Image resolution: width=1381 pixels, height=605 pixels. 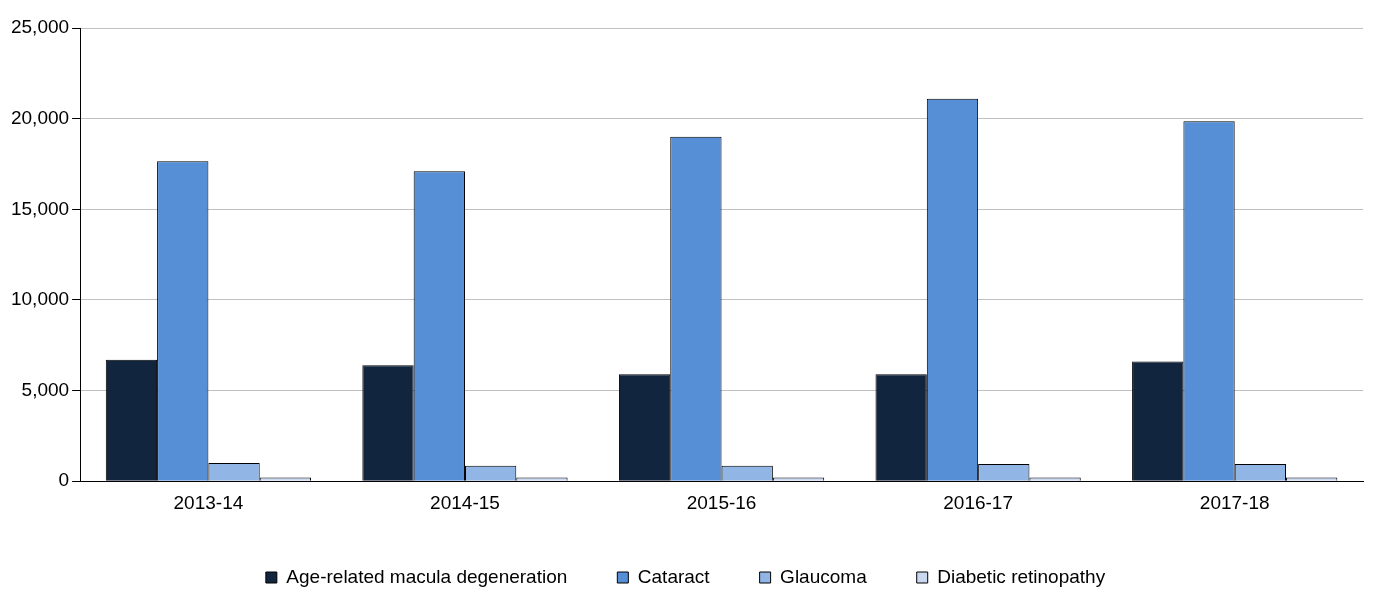 I want to click on y-tick-label: 10,000, so click(x=40, y=299).